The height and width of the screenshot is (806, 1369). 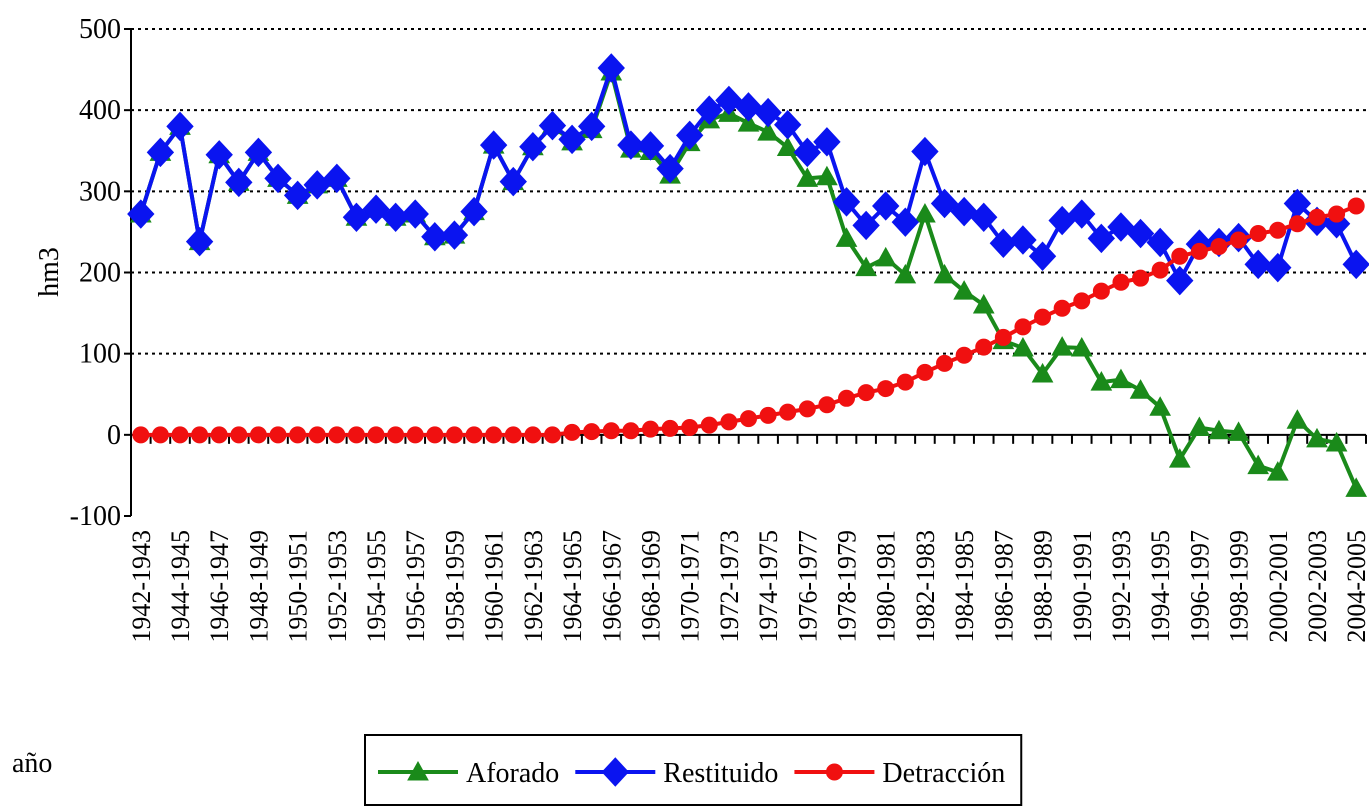 What do you see at coordinates (100, 354) in the screenshot?
I see `y-tick-label: 100` at bounding box center [100, 354].